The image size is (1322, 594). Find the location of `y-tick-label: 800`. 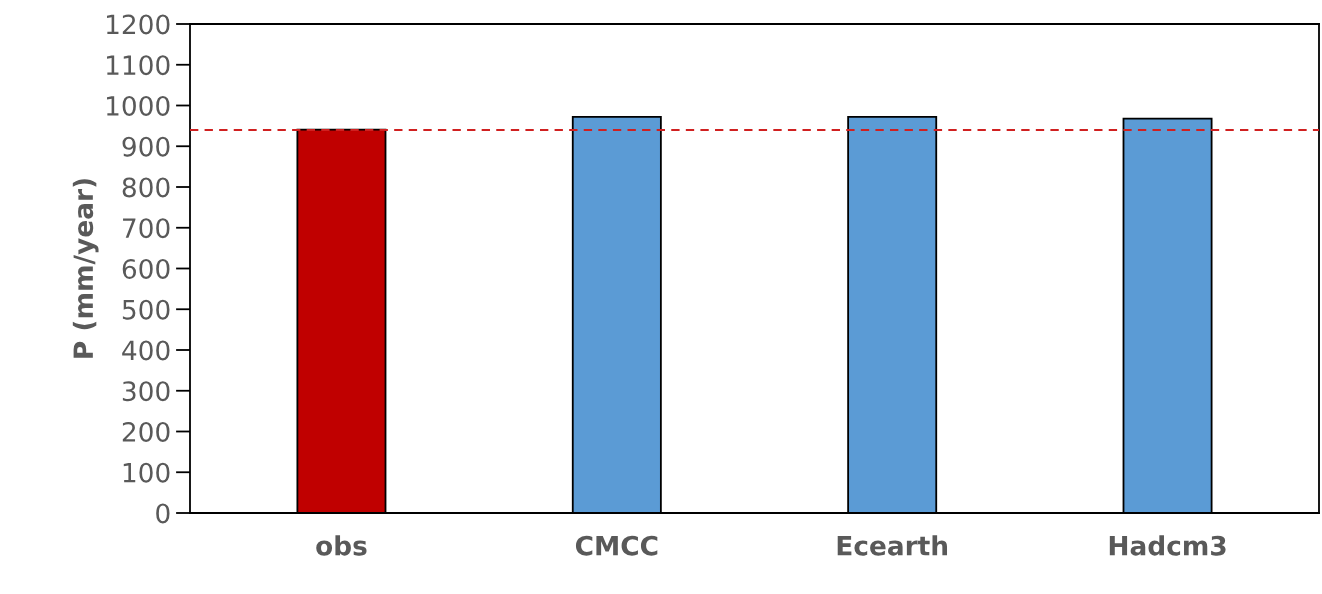

y-tick-label: 800 is located at coordinates (146, 187).